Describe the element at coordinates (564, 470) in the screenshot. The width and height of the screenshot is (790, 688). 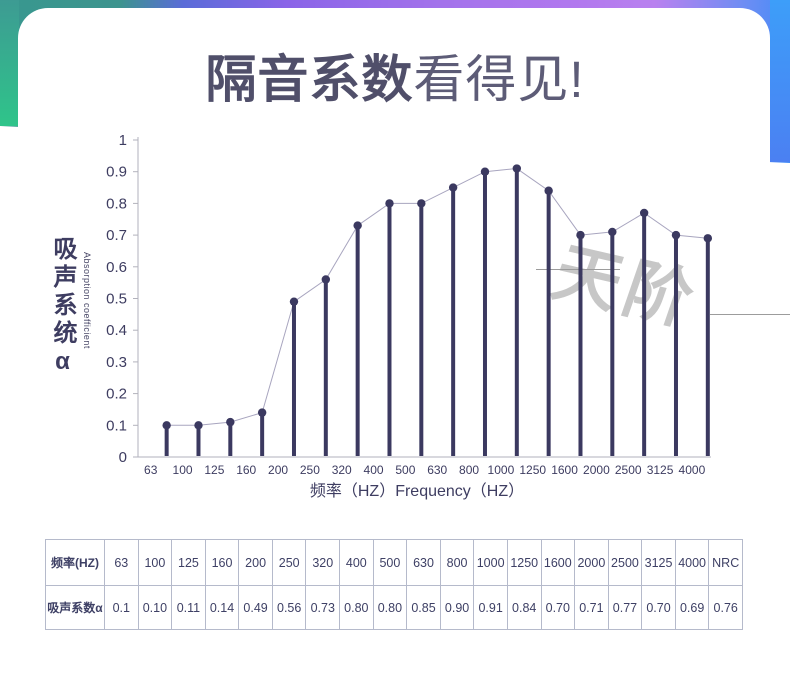
I see `x-tick-label: 1600` at that location.